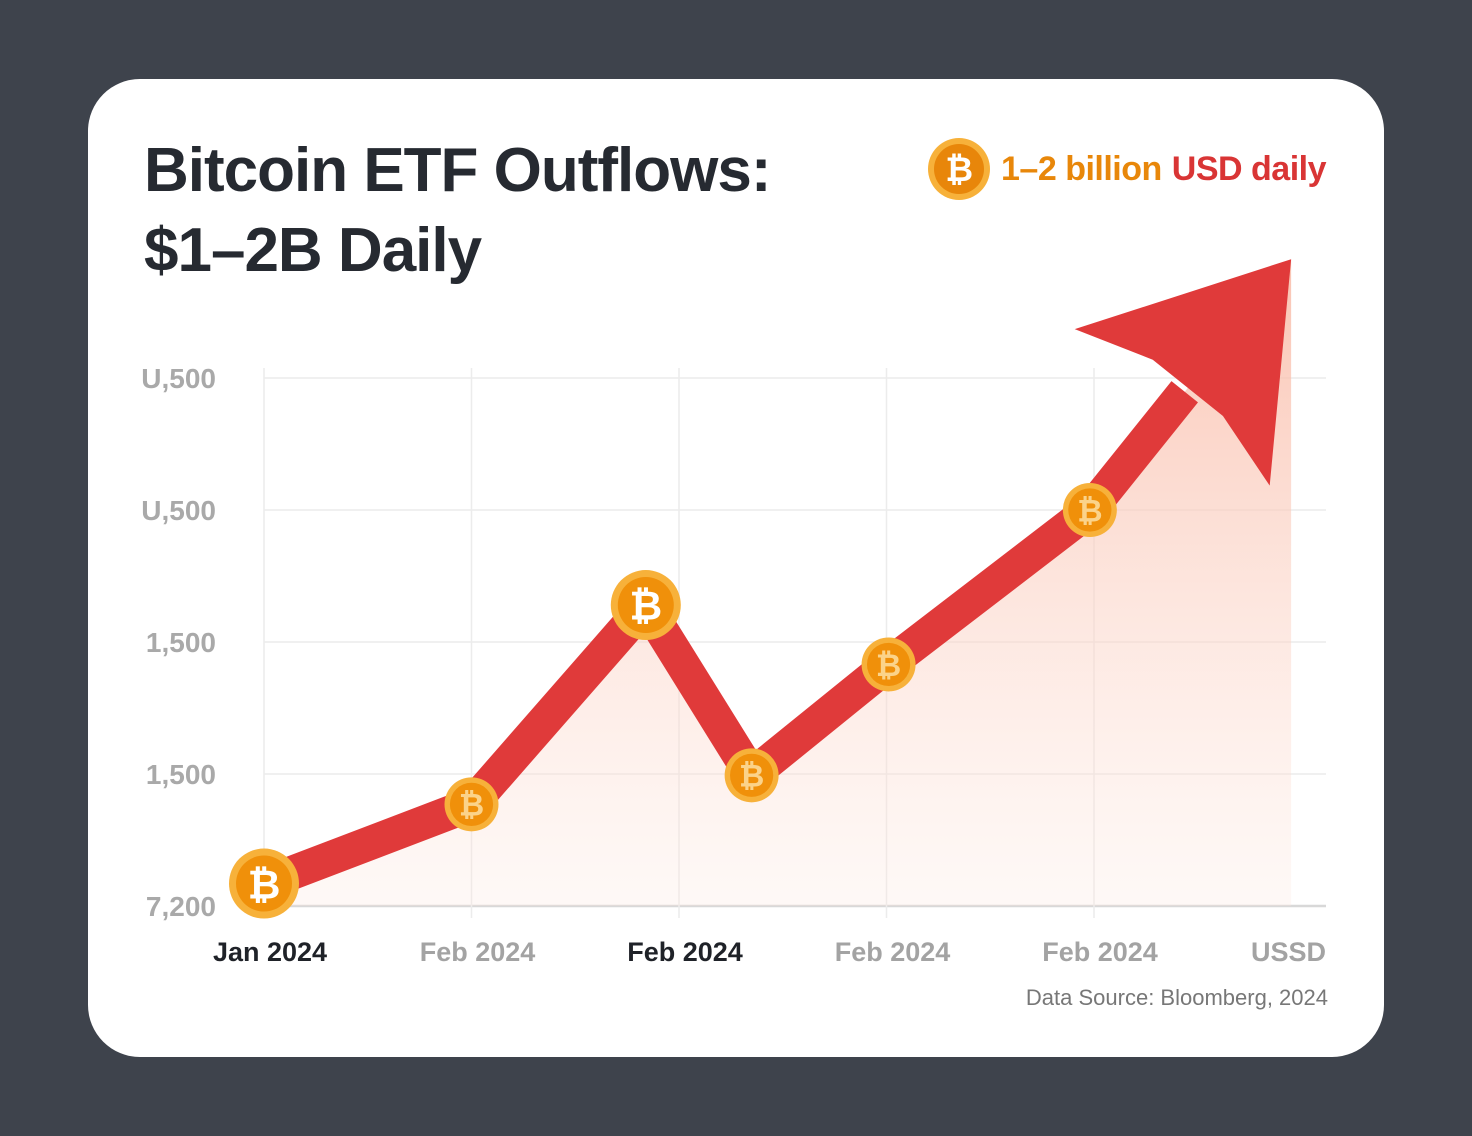 This screenshot has height=1136, width=1472. What do you see at coordinates (1081, 168) in the screenshot?
I see `legend-text-amount: 1–2 billion` at bounding box center [1081, 168].